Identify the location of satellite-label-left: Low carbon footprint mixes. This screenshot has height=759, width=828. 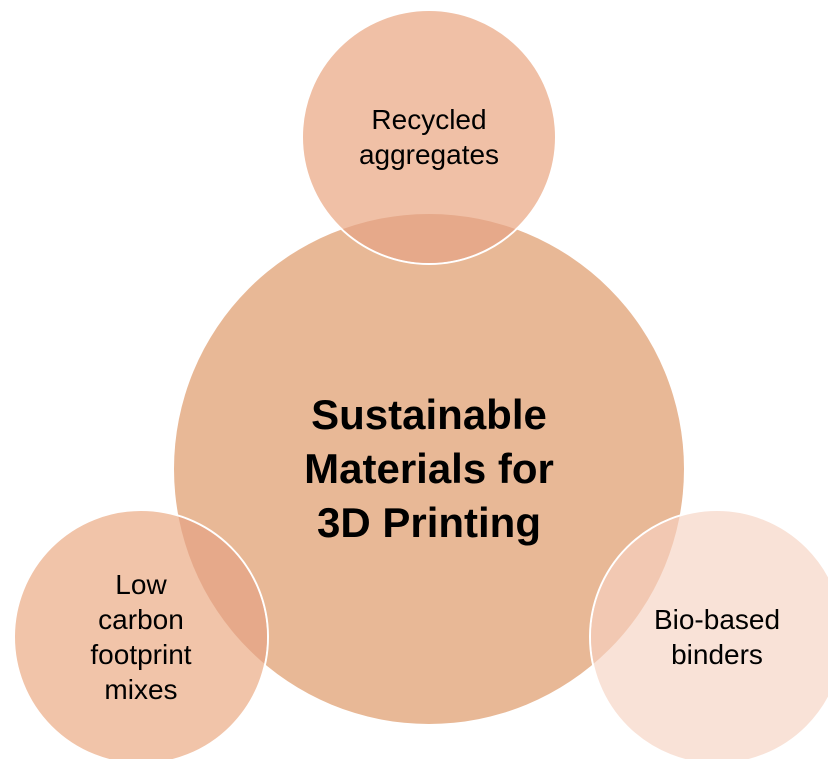
(141, 637).